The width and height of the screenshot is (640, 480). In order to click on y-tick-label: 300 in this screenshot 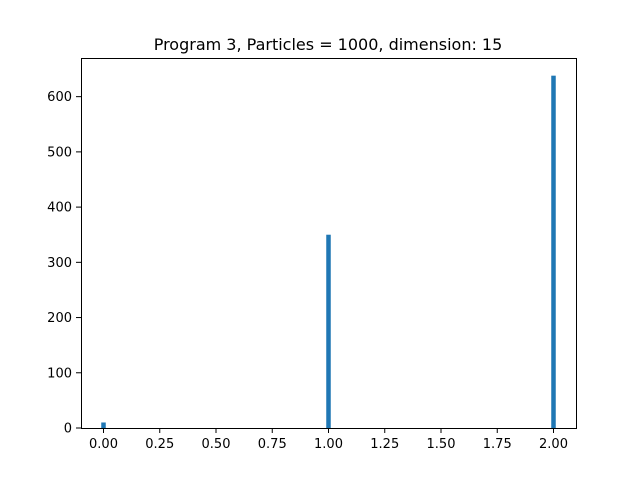, I will do `click(59, 263)`.